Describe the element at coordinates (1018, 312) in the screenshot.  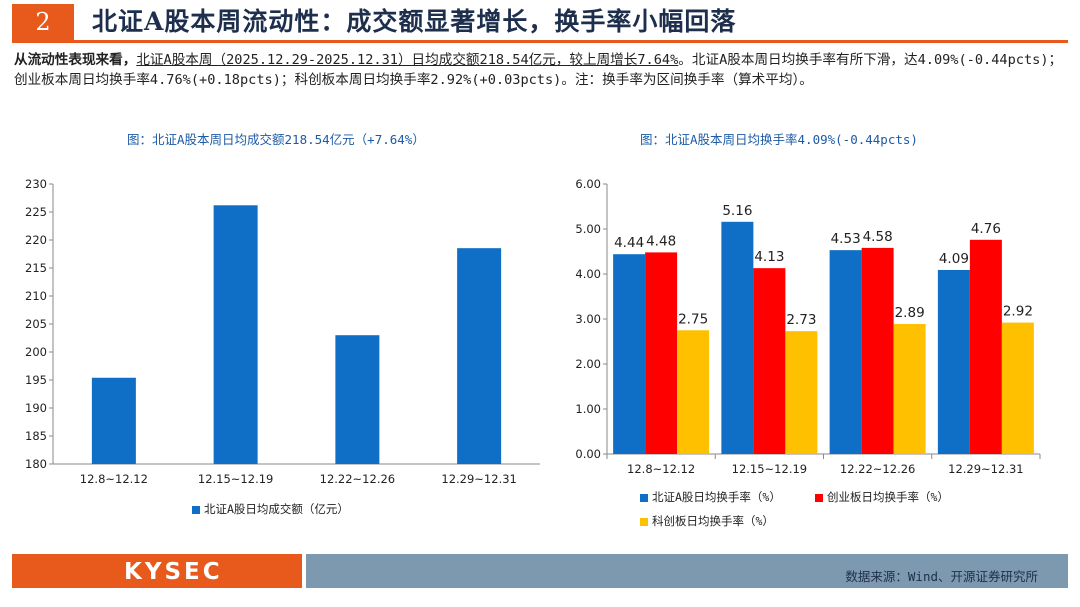
I see `data-label: 2.92` at that location.